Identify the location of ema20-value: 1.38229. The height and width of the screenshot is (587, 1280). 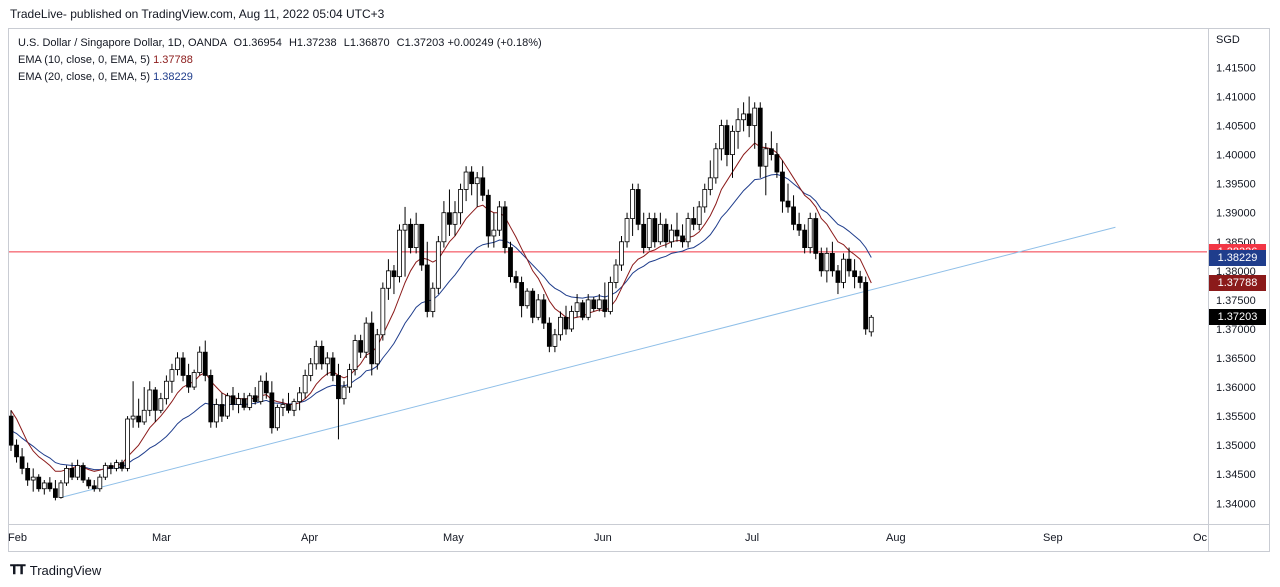
(173, 77).